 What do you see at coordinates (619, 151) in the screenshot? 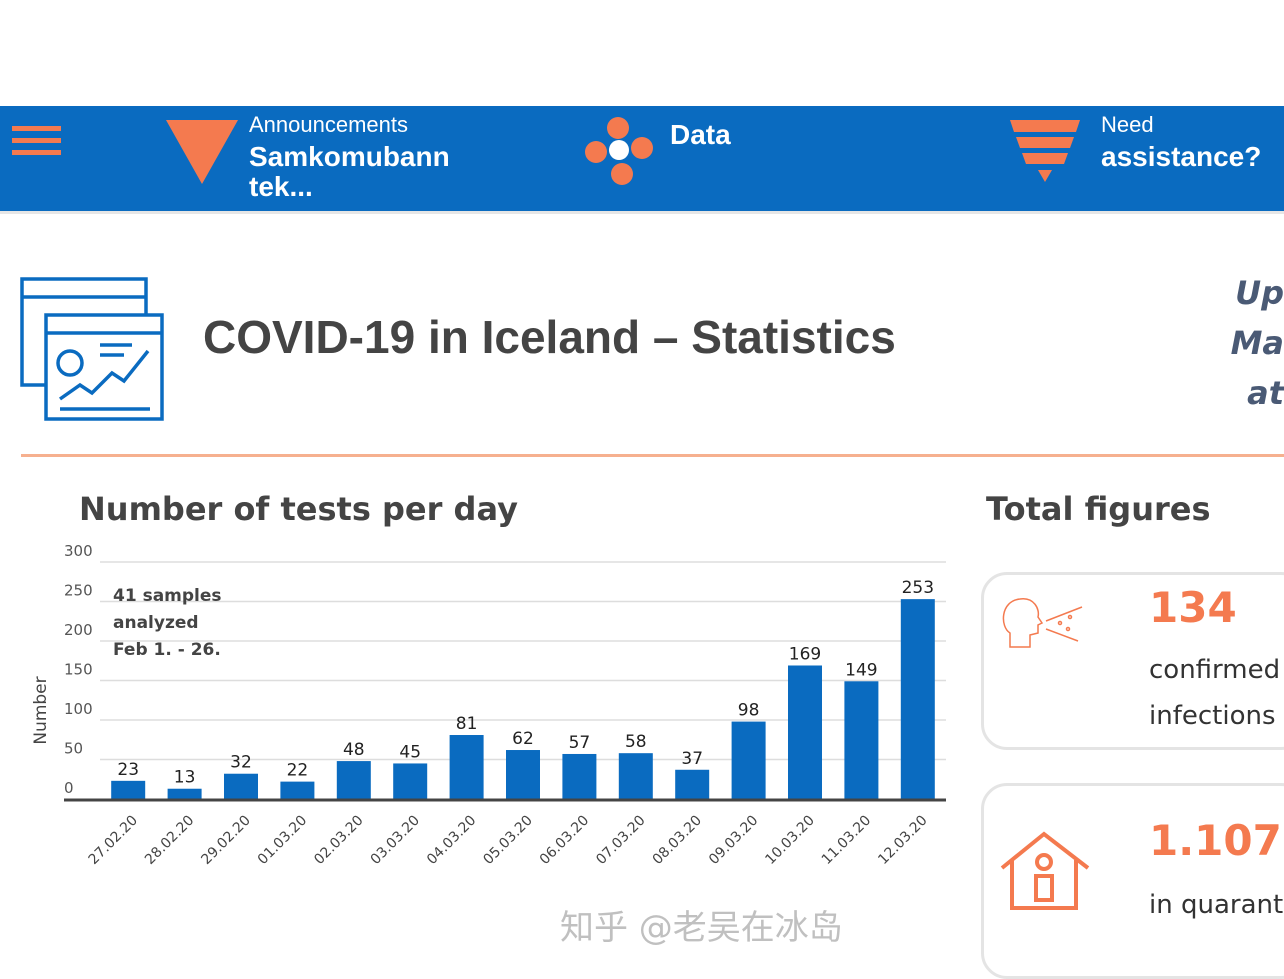
I see `data-icon` at bounding box center [619, 151].